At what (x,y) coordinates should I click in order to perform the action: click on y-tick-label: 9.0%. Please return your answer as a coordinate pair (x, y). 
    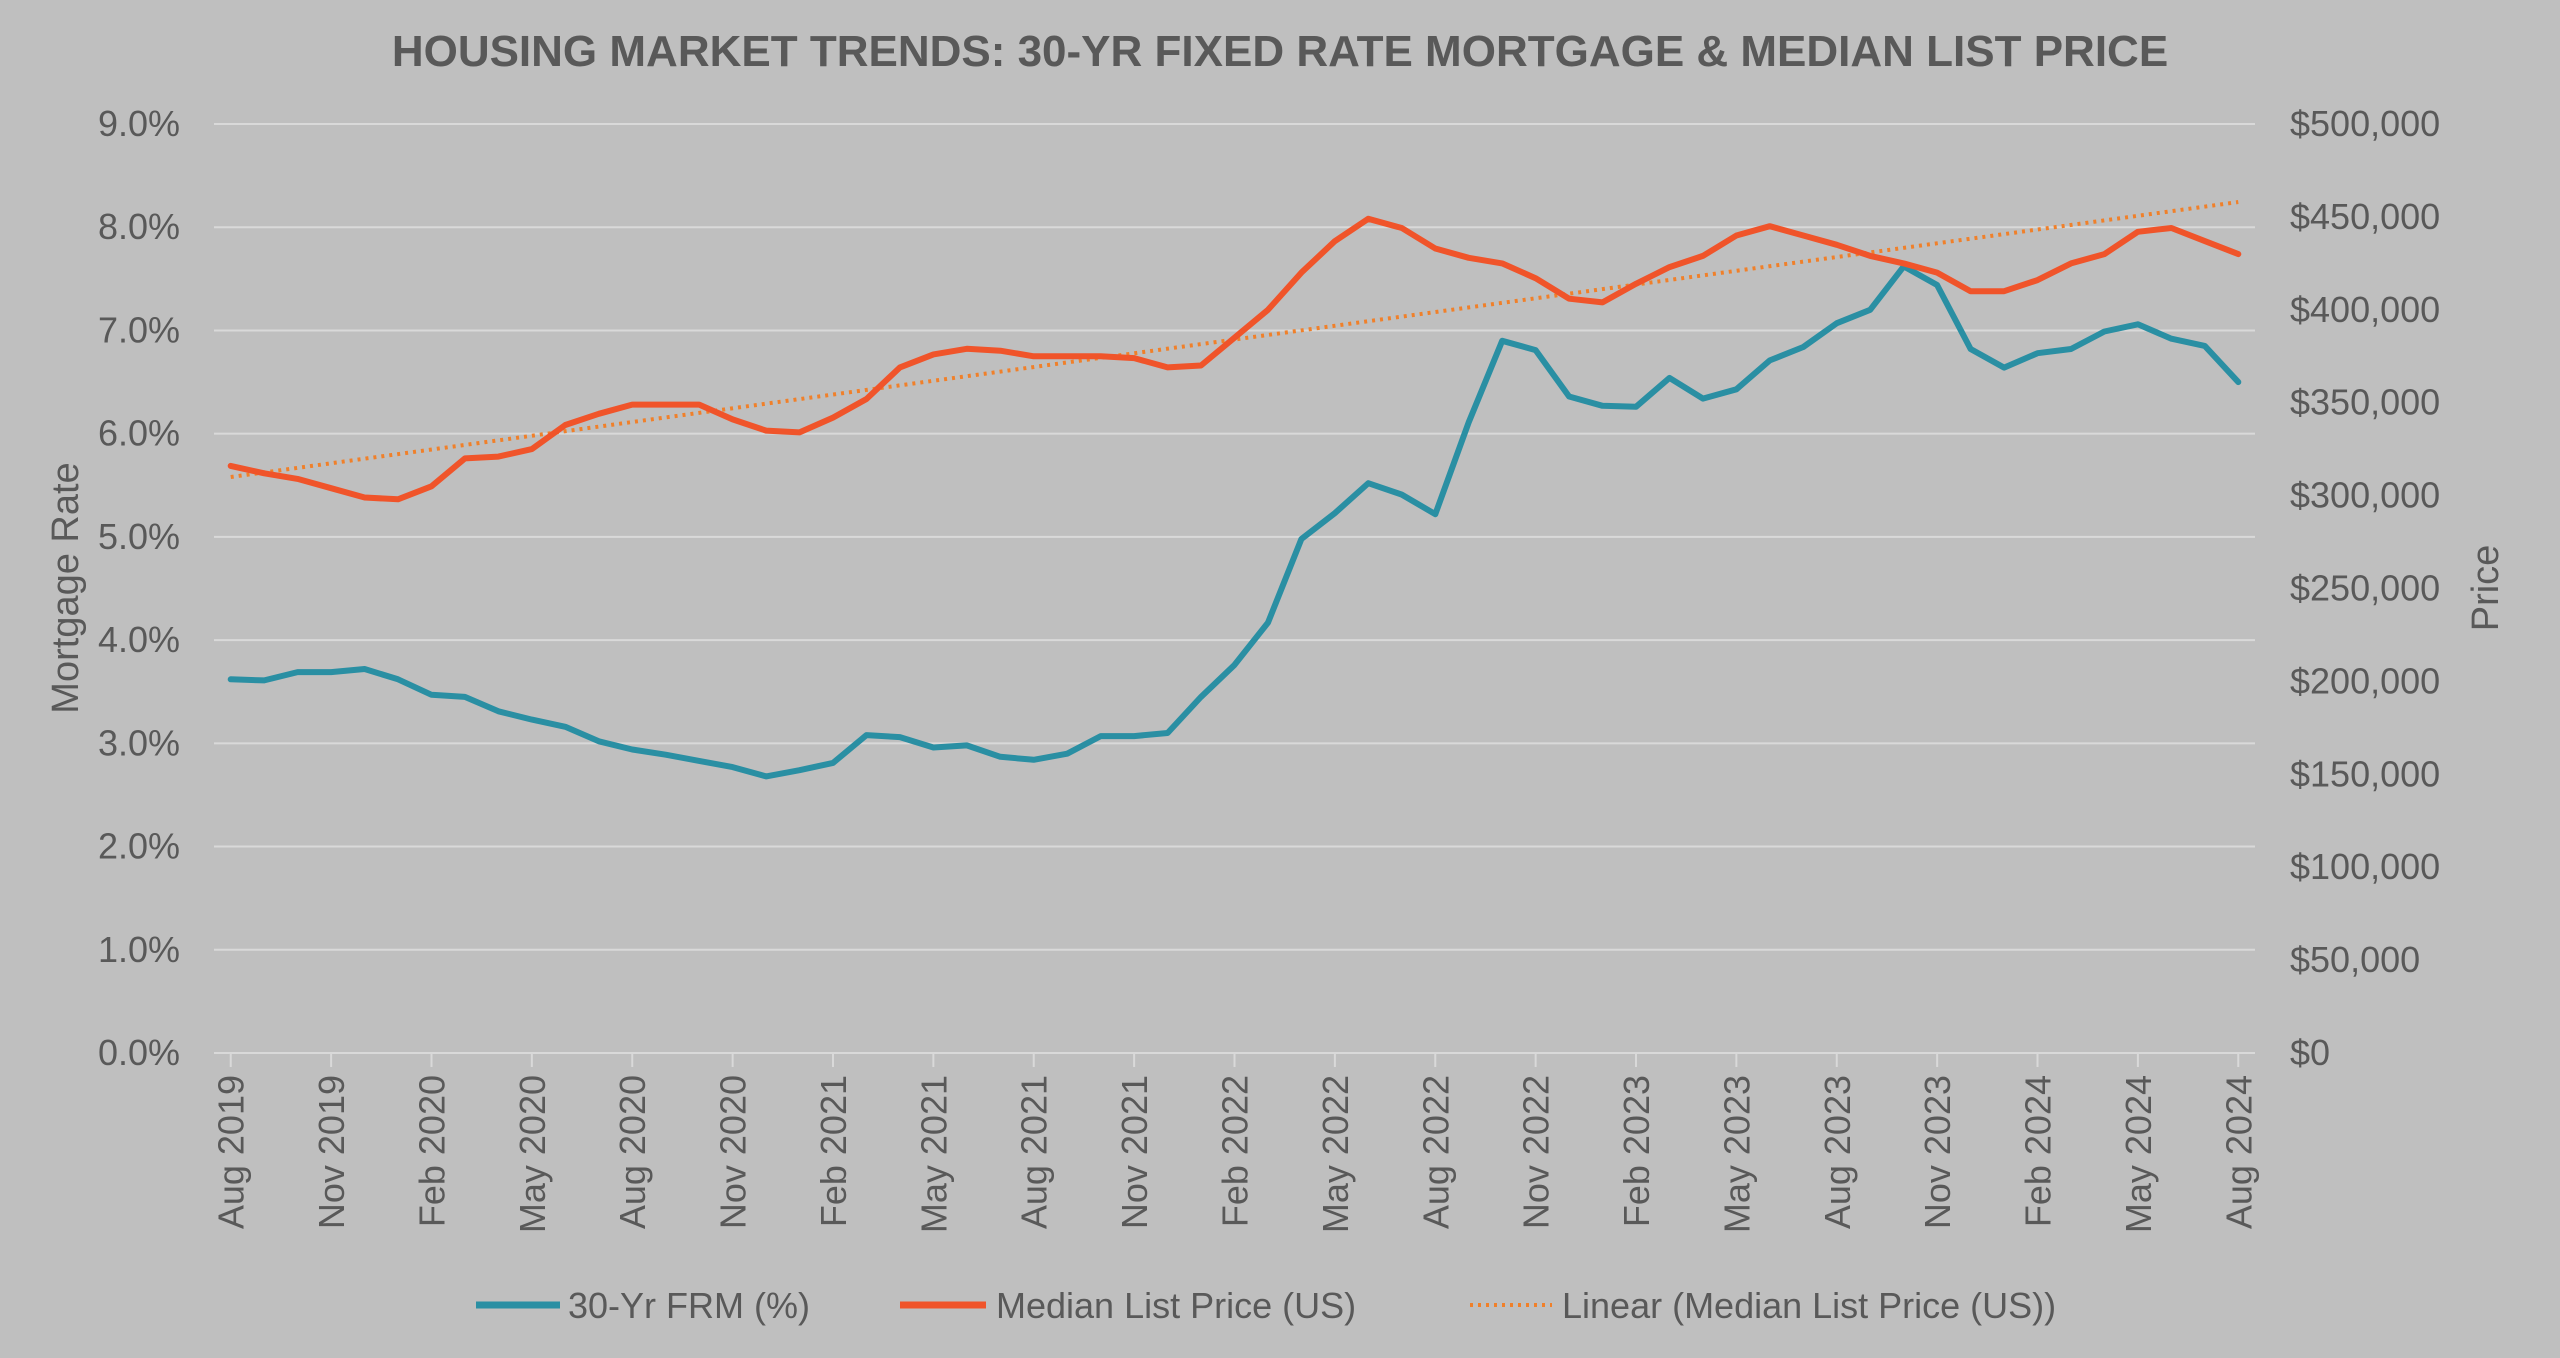
    Looking at the image, I should click on (139, 123).